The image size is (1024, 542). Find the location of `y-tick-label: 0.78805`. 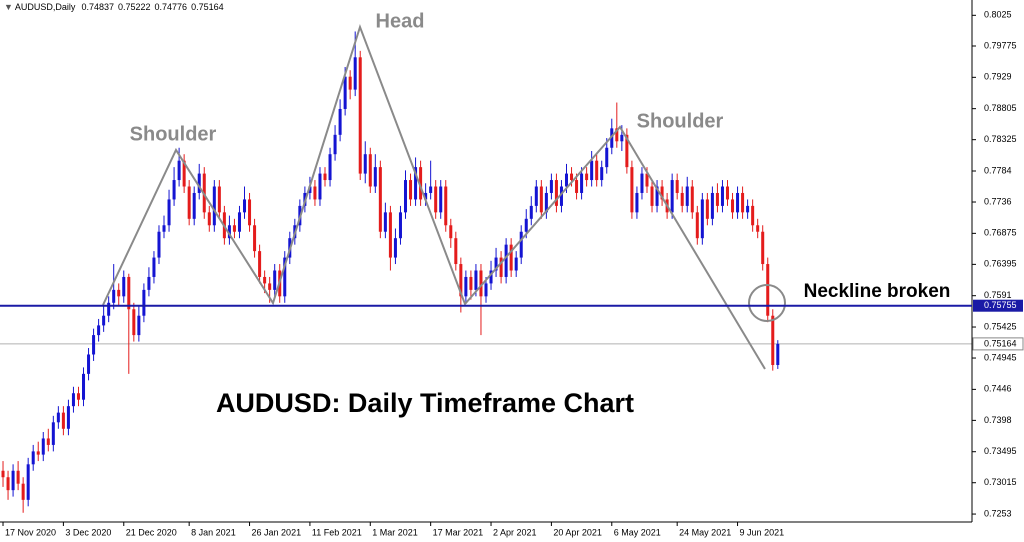

y-tick-label: 0.78805 is located at coordinates (1000, 108).